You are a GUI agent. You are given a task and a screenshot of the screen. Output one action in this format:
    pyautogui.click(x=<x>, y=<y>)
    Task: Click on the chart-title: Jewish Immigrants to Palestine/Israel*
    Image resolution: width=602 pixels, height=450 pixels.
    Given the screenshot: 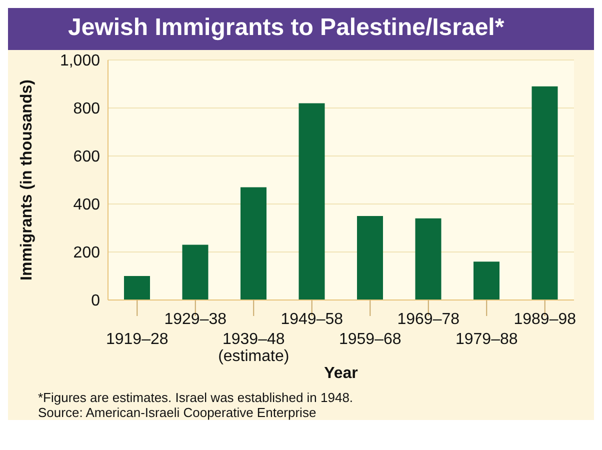 What is the action you would take?
    pyautogui.click(x=301, y=29)
    